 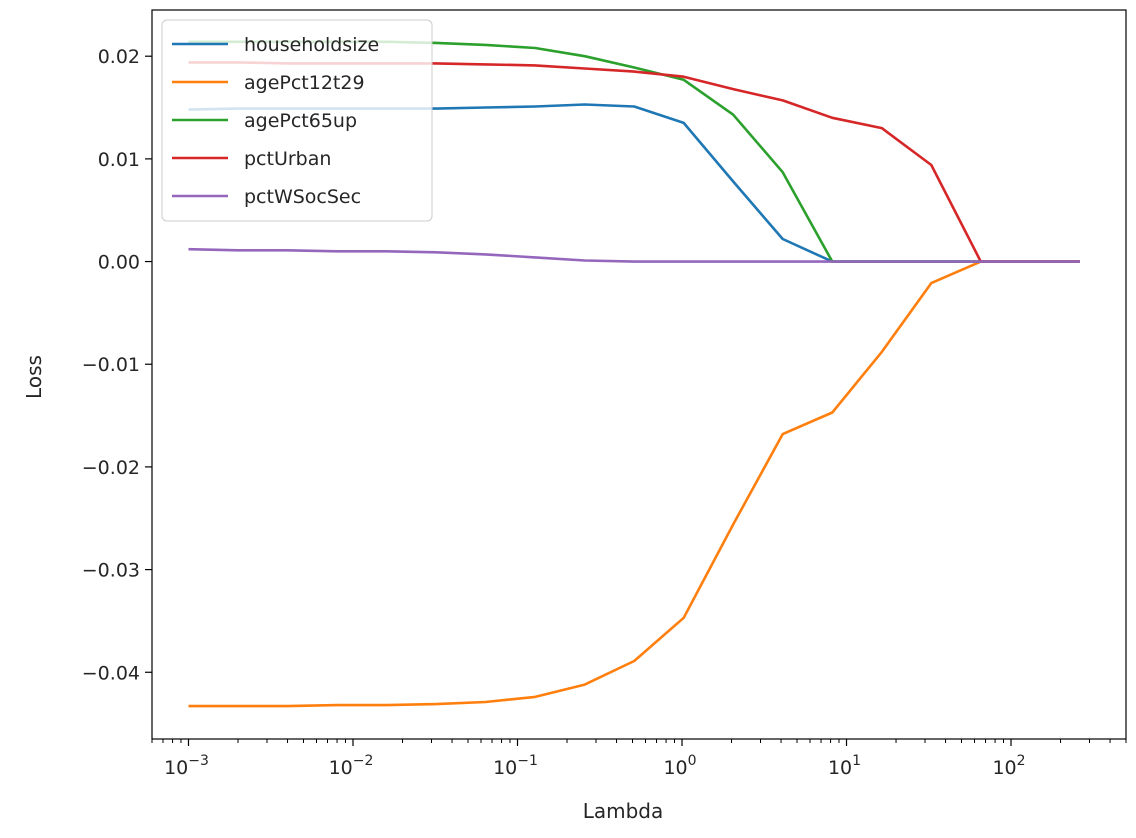 I want to click on legend-label: pctUrban, so click(x=287, y=159).